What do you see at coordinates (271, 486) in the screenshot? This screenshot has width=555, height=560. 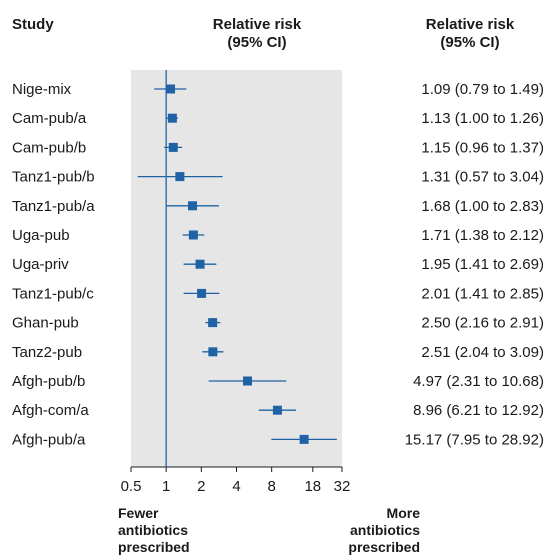 I see `x-axis-tick-label: 8` at bounding box center [271, 486].